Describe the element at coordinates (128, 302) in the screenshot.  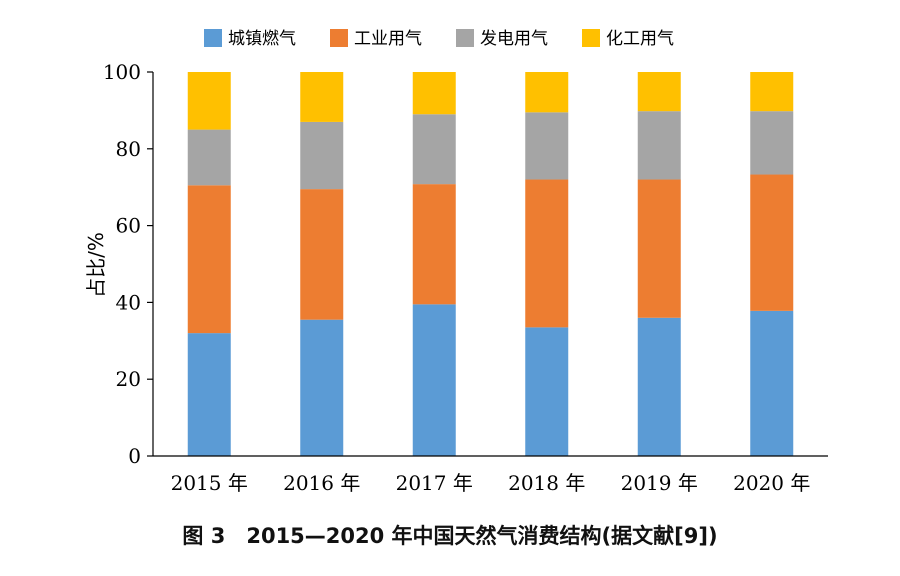
I see `y-tick-label: 40` at that location.